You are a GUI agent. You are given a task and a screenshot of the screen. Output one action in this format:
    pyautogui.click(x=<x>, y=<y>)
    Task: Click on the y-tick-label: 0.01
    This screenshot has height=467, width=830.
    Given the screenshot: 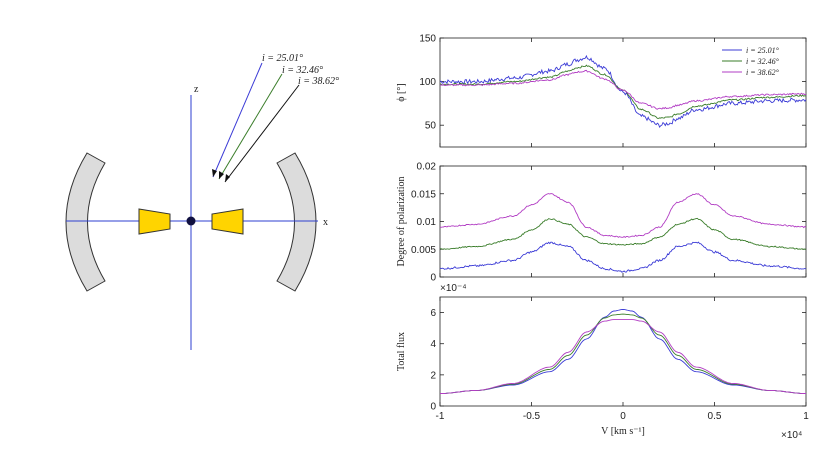 What is the action you would take?
    pyautogui.click(x=427, y=222)
    